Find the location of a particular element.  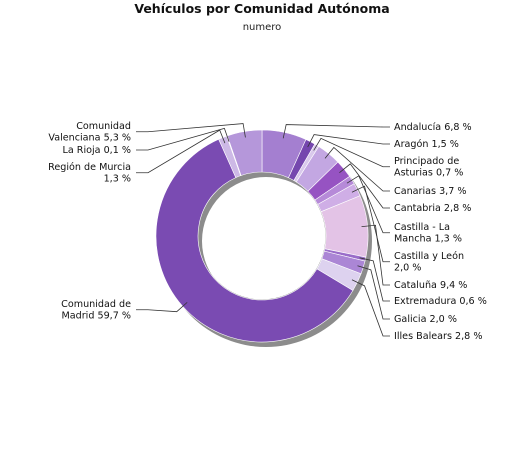

label-cataluna: Cataluña 9,4 % is located at coordinates (430, 285).